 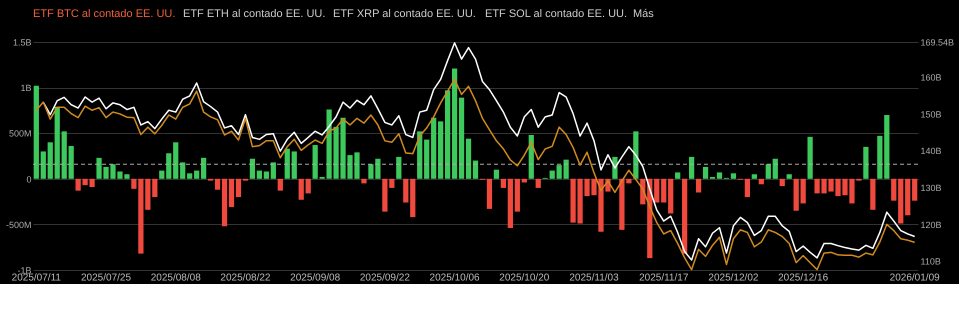 What do you see at coordinates (385, 278) in the screenshot?
I see `x-tick-label: 2025/09/22` at bounding box center [385, 278].